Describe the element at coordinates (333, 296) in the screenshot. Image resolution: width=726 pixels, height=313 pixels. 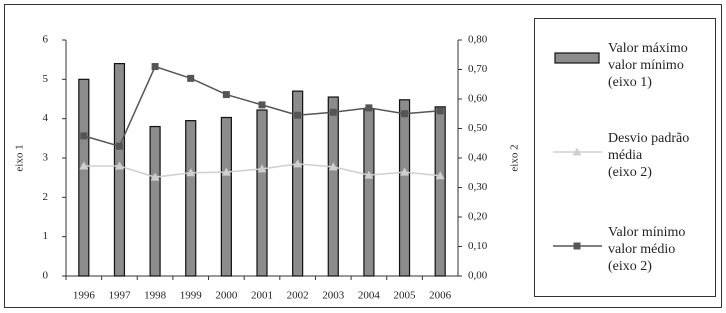
I see `x-tick-label: 2003` at that location.